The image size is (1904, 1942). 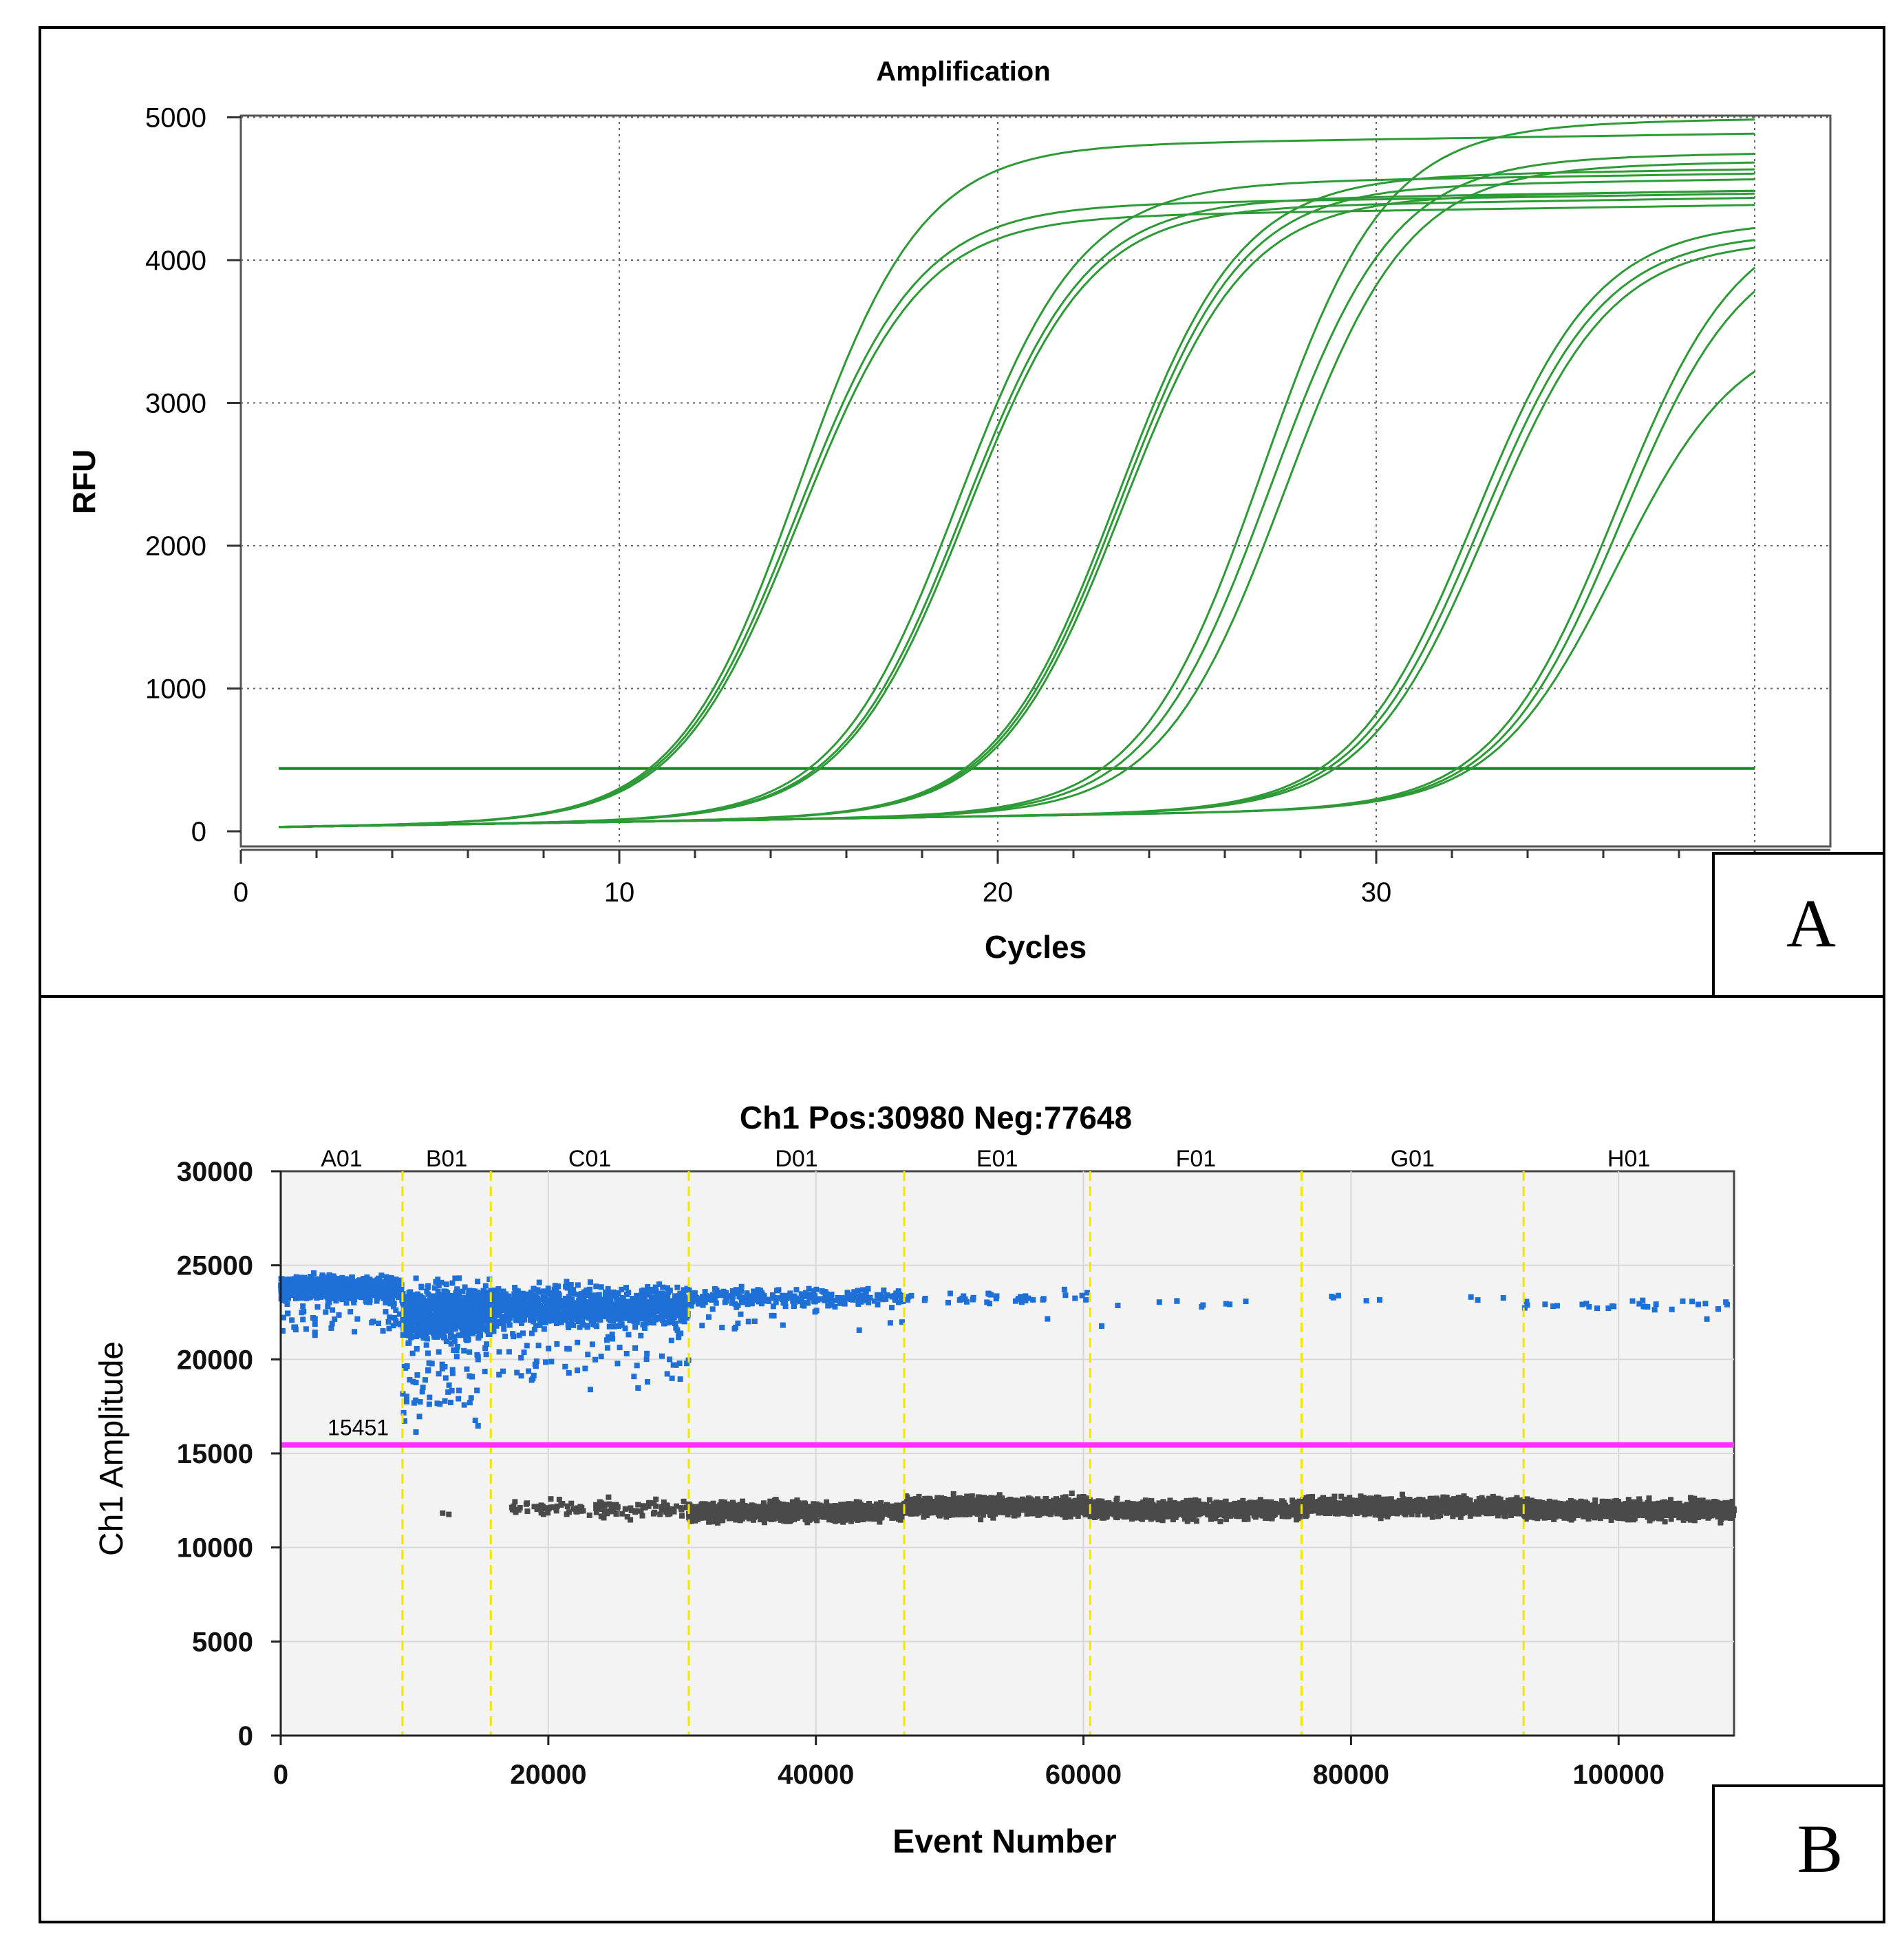 I want to click on panel-a-letter: A, so click(x=1811, y=923).